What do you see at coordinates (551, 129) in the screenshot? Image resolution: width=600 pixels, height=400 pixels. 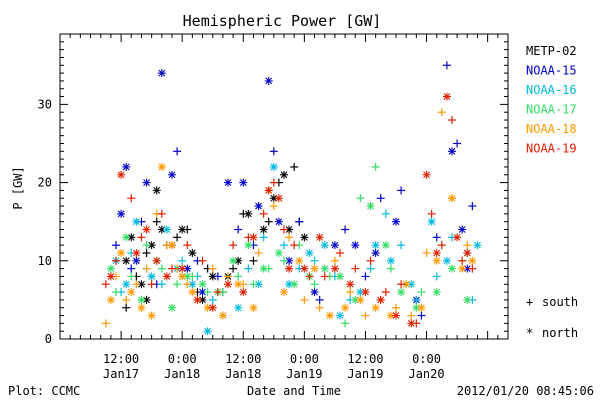 I see `legend-entry: NOAA-18` at bounding box center [551, 129].